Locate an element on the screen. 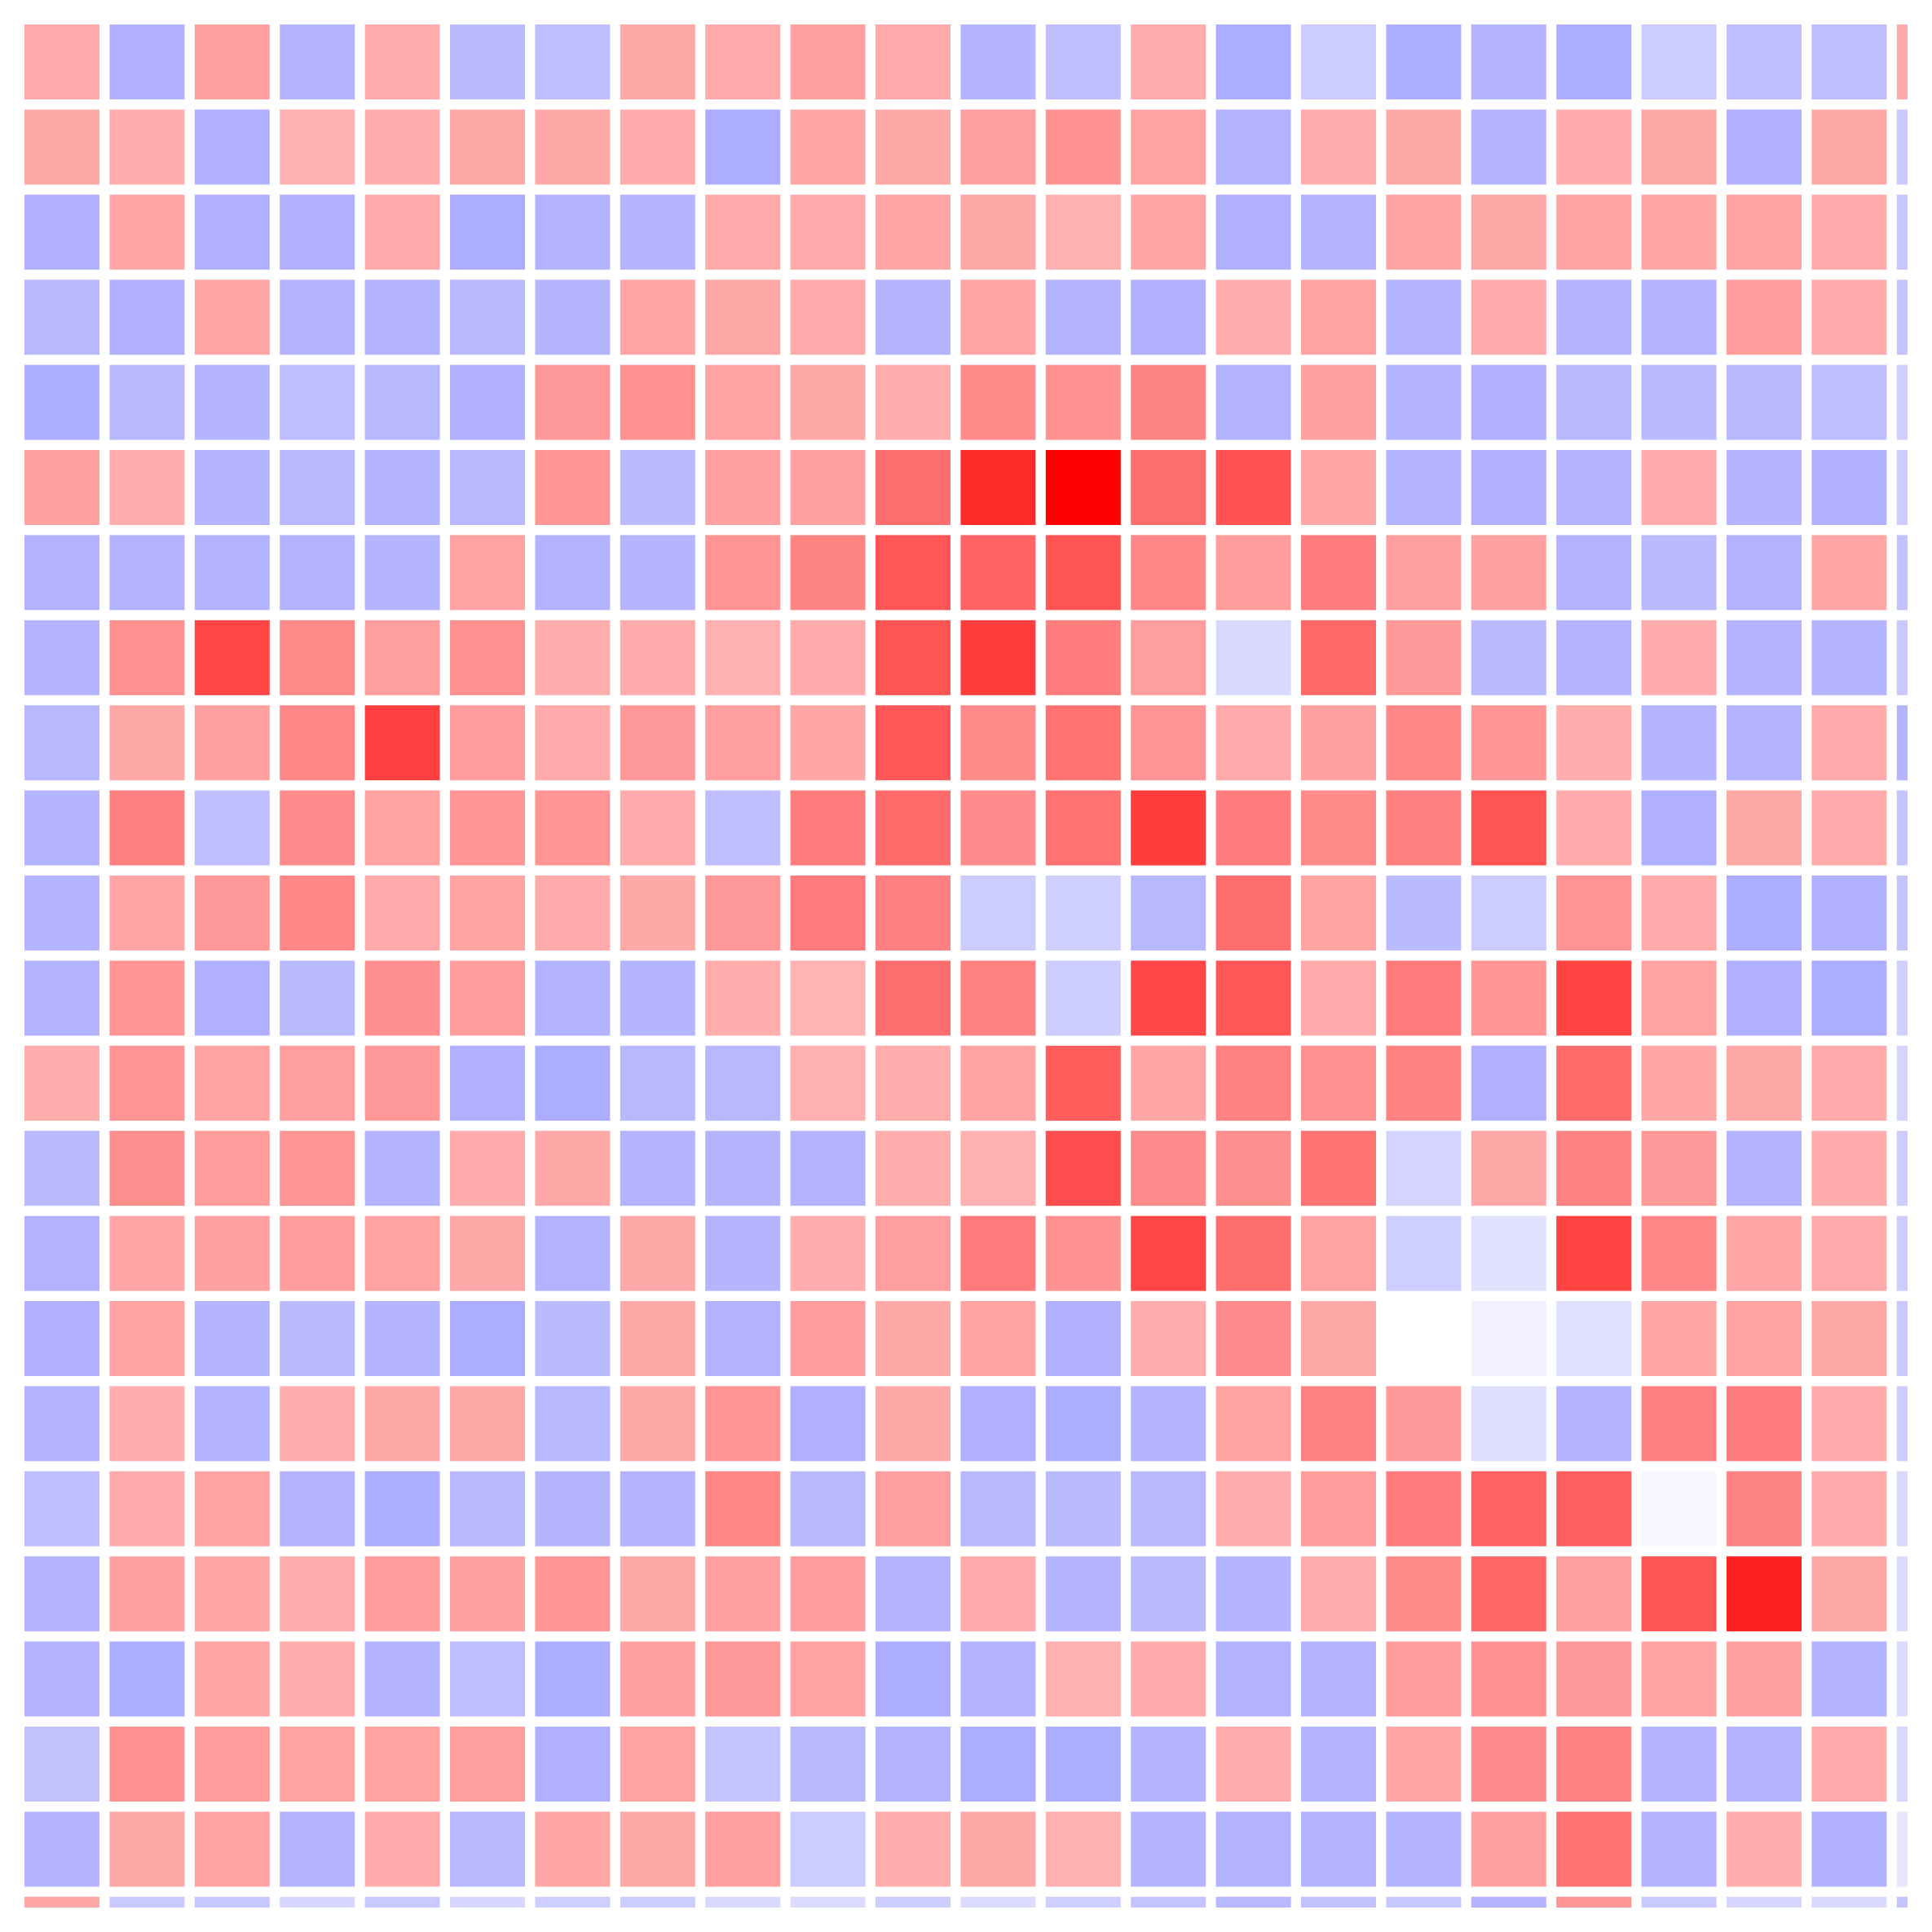  heatmap-cell-r2-c18 is located at coordinates (1594, 232).